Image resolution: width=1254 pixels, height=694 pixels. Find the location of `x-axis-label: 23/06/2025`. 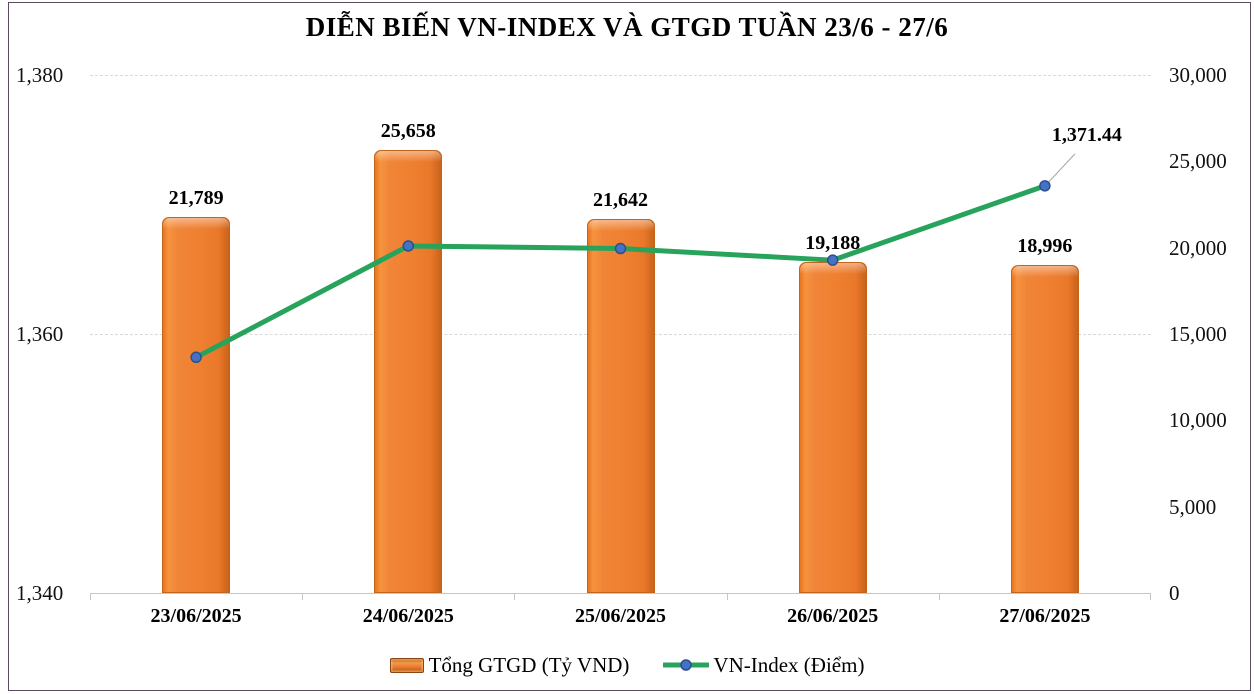

x-axis-label: 23/06/2025 is located at coordinates (196, 616).